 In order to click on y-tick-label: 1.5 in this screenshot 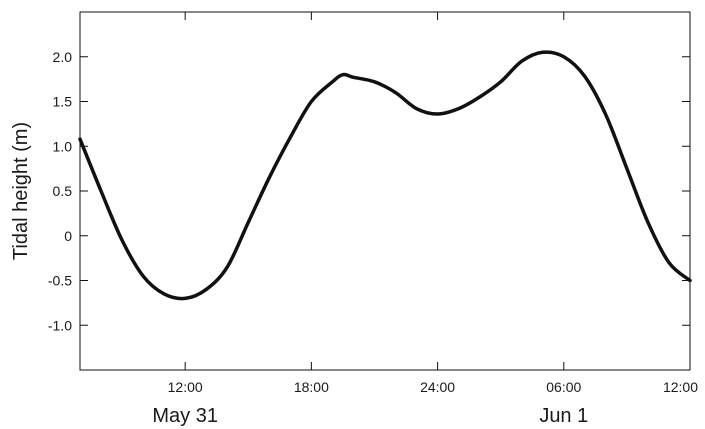, I will do `click(63, 102)`.